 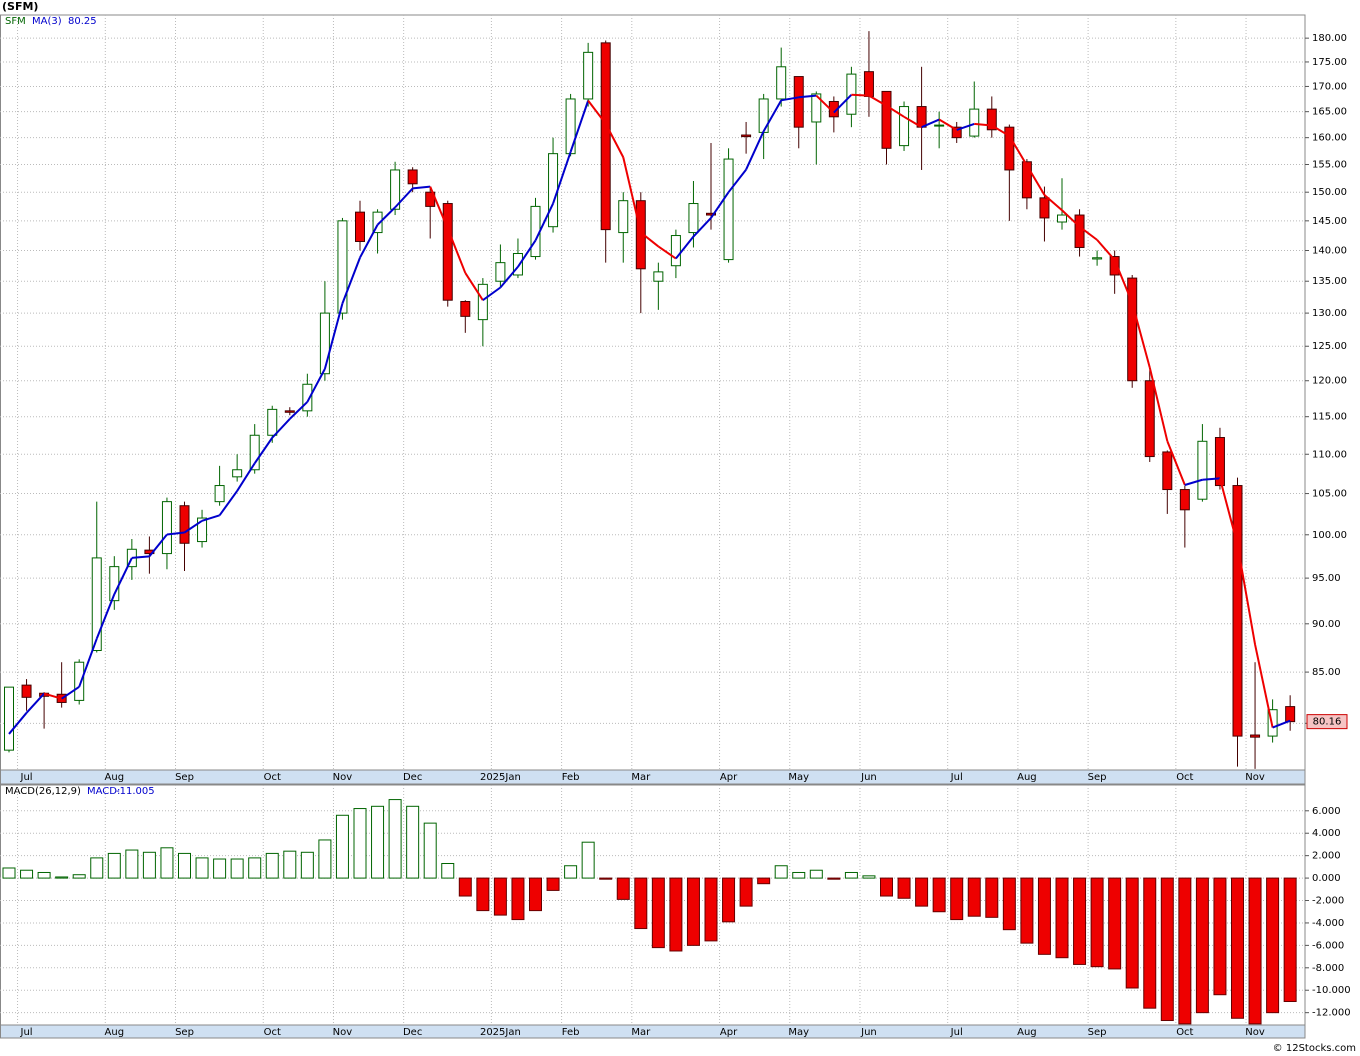 I want to click on y-tick-label: -10.000, so click(x=1331, y=990).